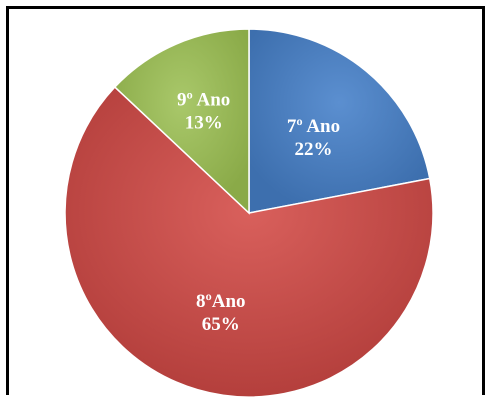 The image size is (495, 401). Describe the element at coordinates (314, 149) in the screenshot. I see `slice-value-1: 22%` at that location.